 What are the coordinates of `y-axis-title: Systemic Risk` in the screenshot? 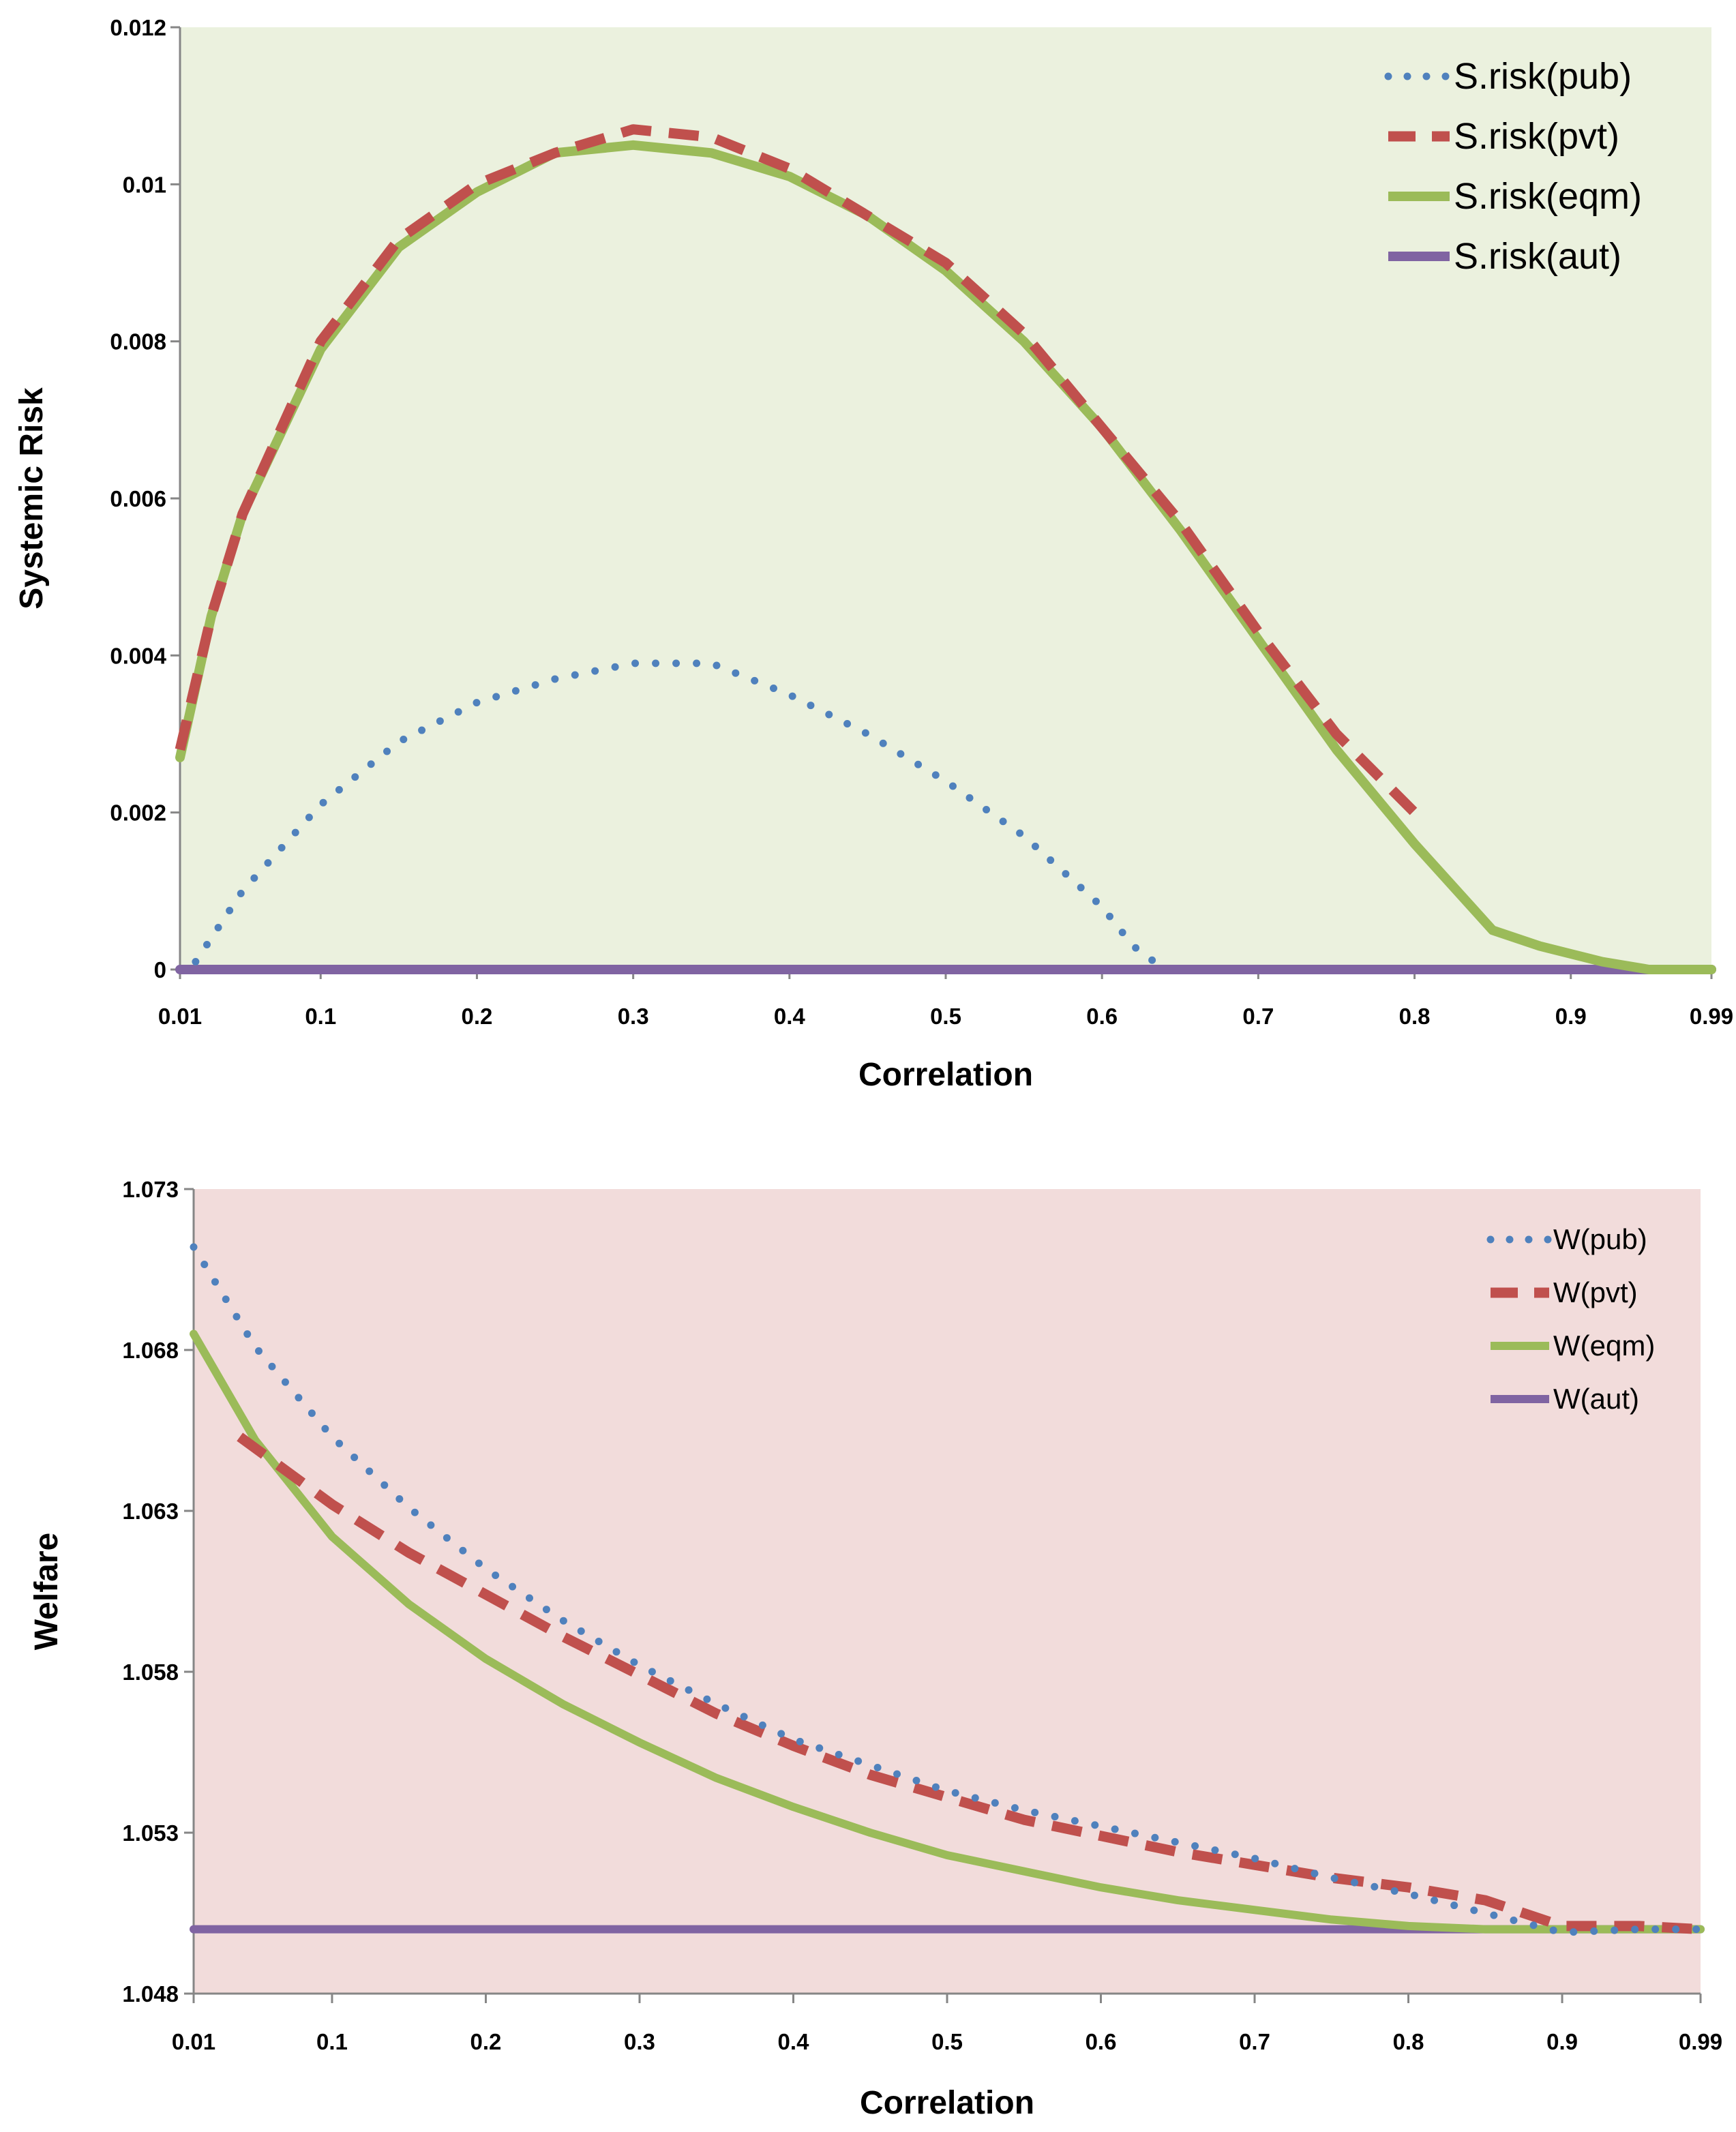 It's located at (32, 499).